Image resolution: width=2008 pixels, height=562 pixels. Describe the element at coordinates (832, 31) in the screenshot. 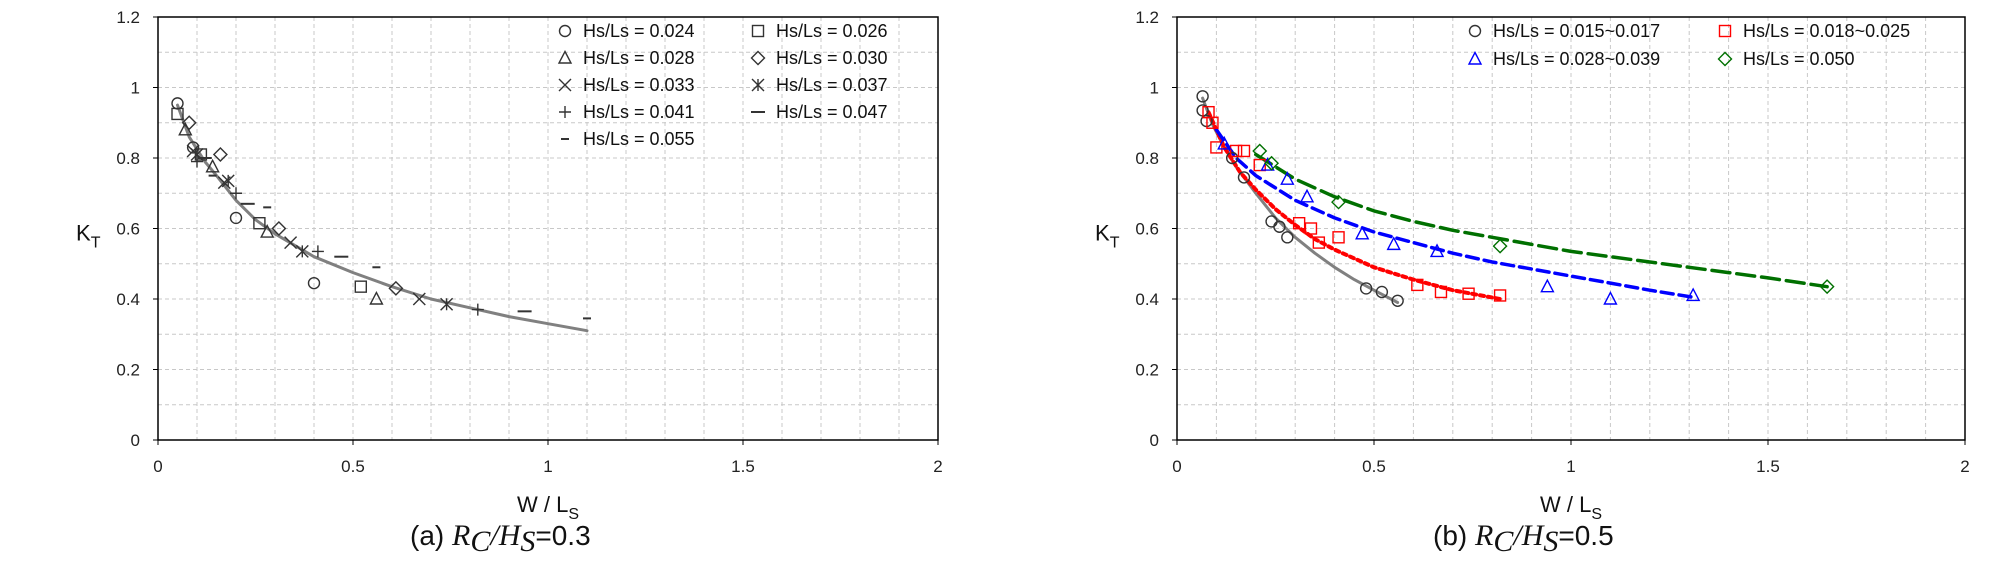

I see `legend-label: Hs/Ls = 0.026` at that location.